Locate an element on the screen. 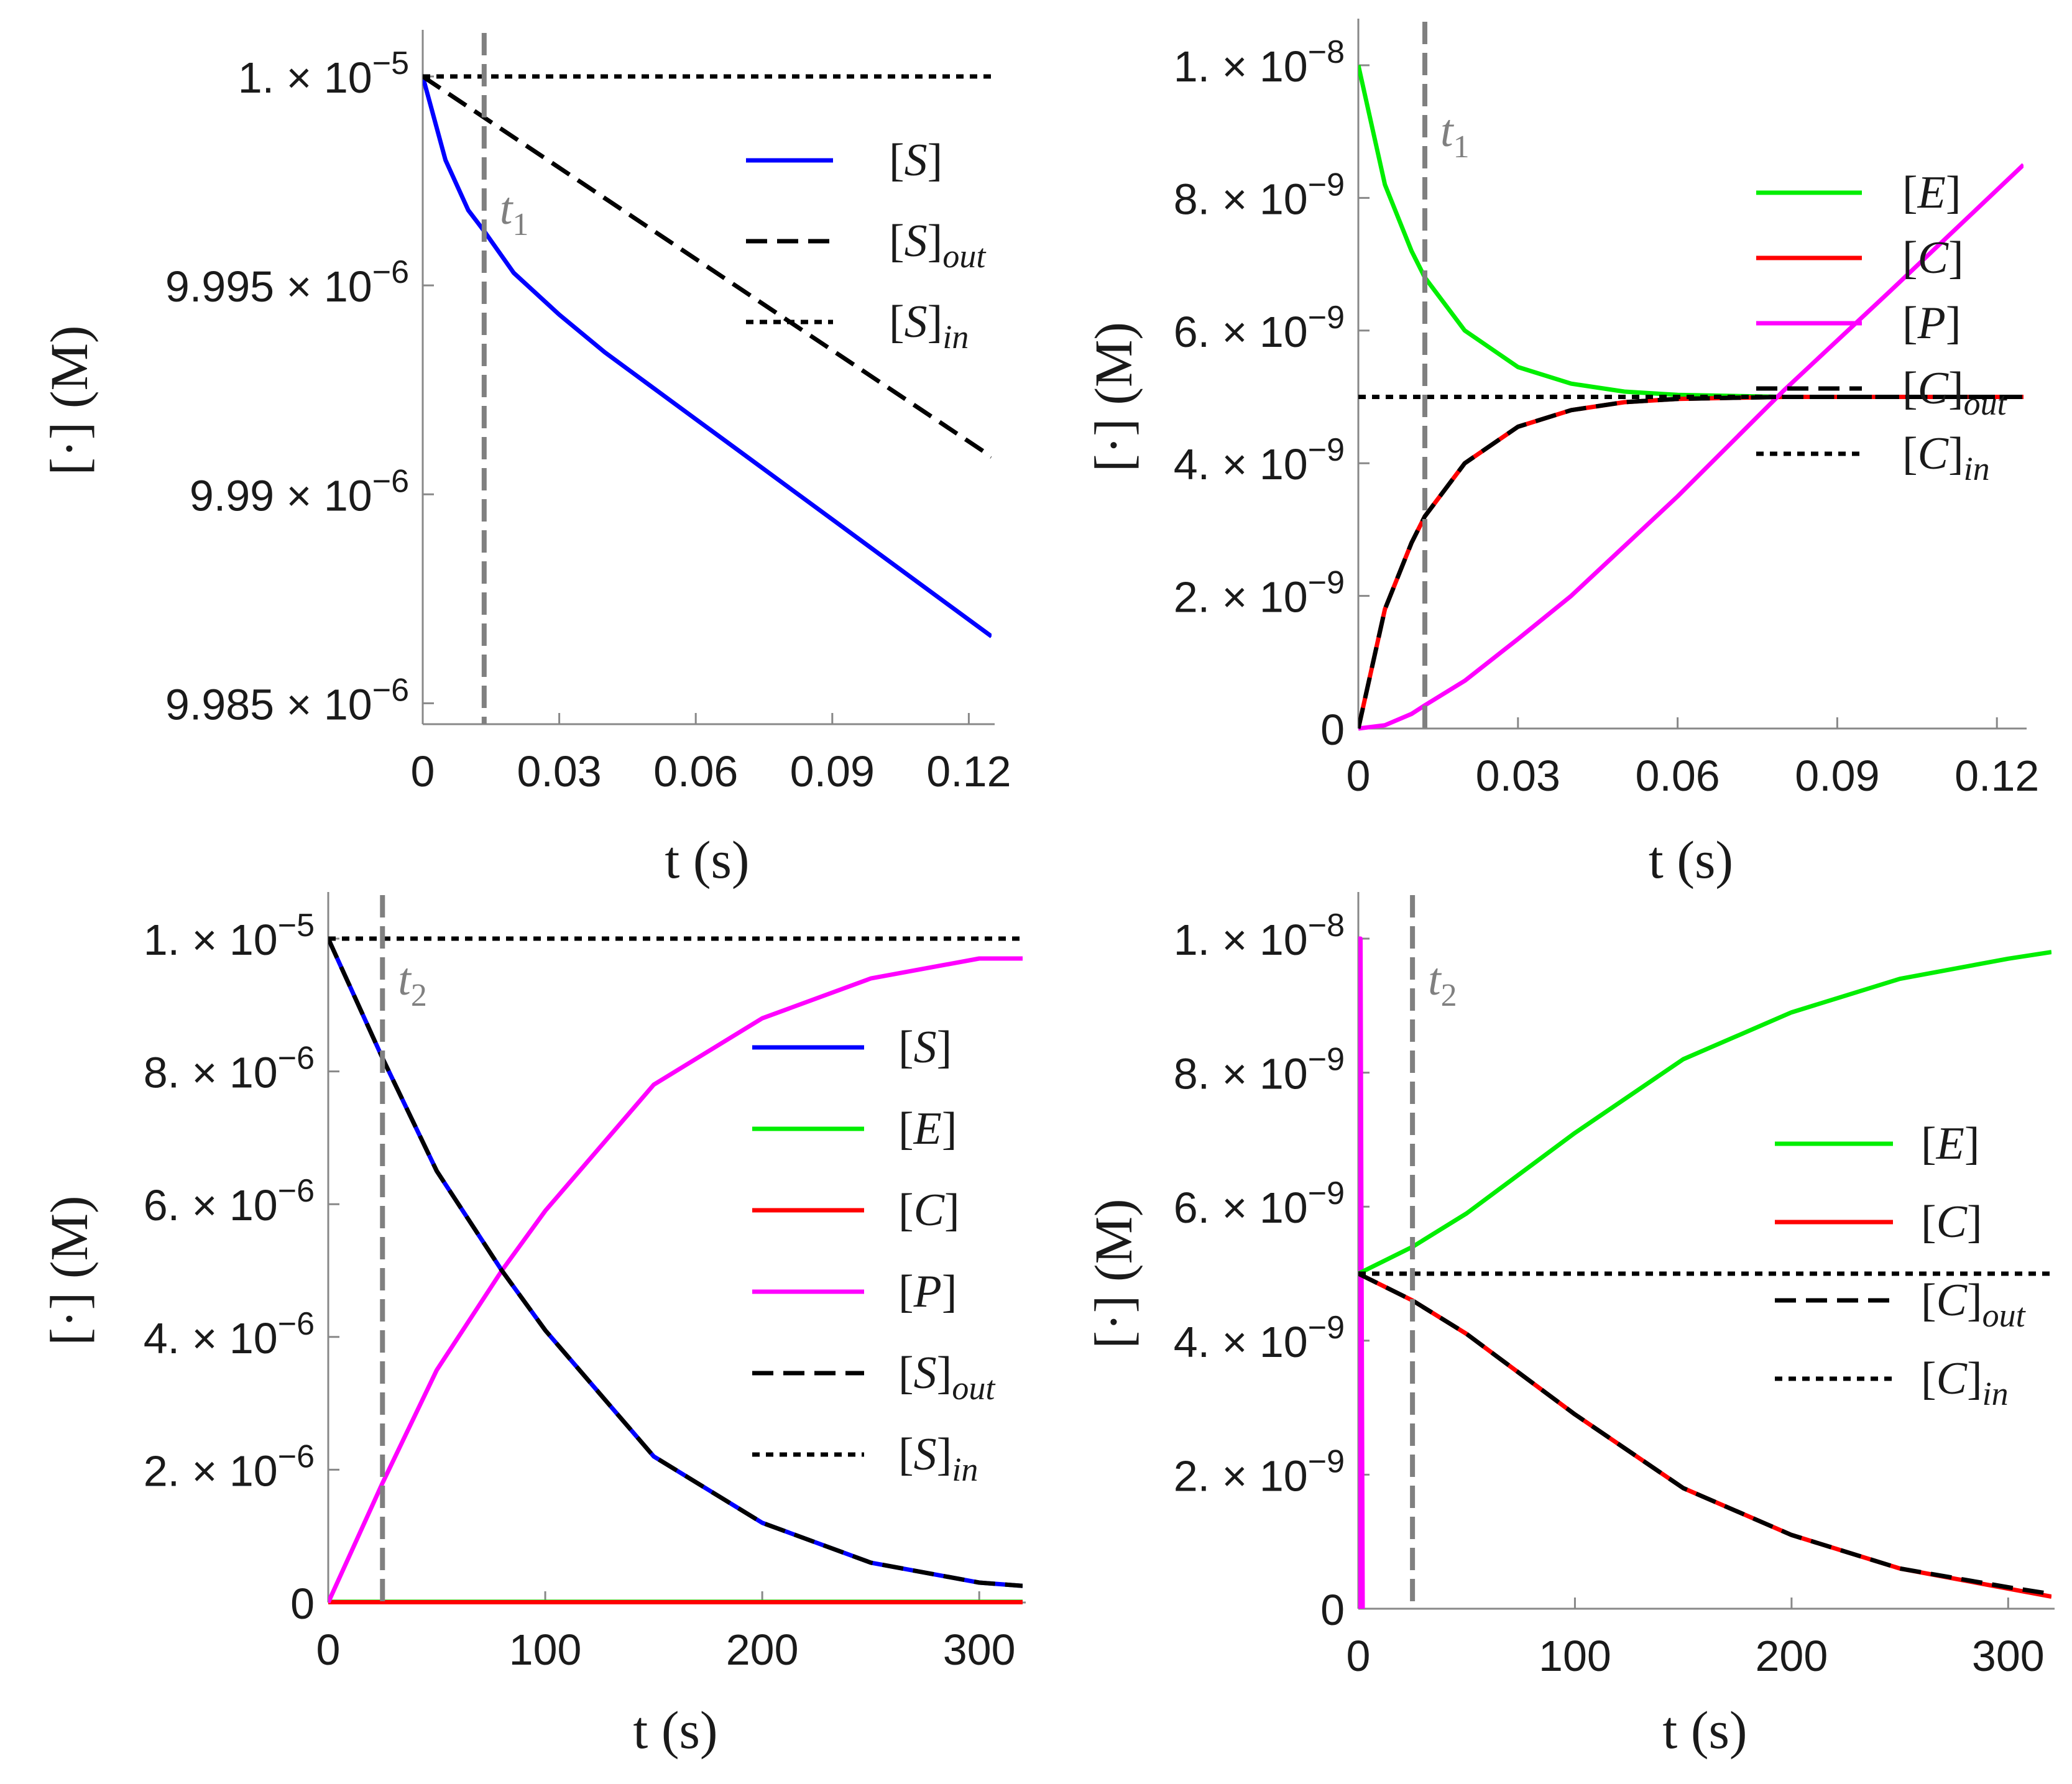 The height and width of the screenshot is (1784, 2072). y-tick-label: 6. × 10−6 is located at coordinates (229, 1201).